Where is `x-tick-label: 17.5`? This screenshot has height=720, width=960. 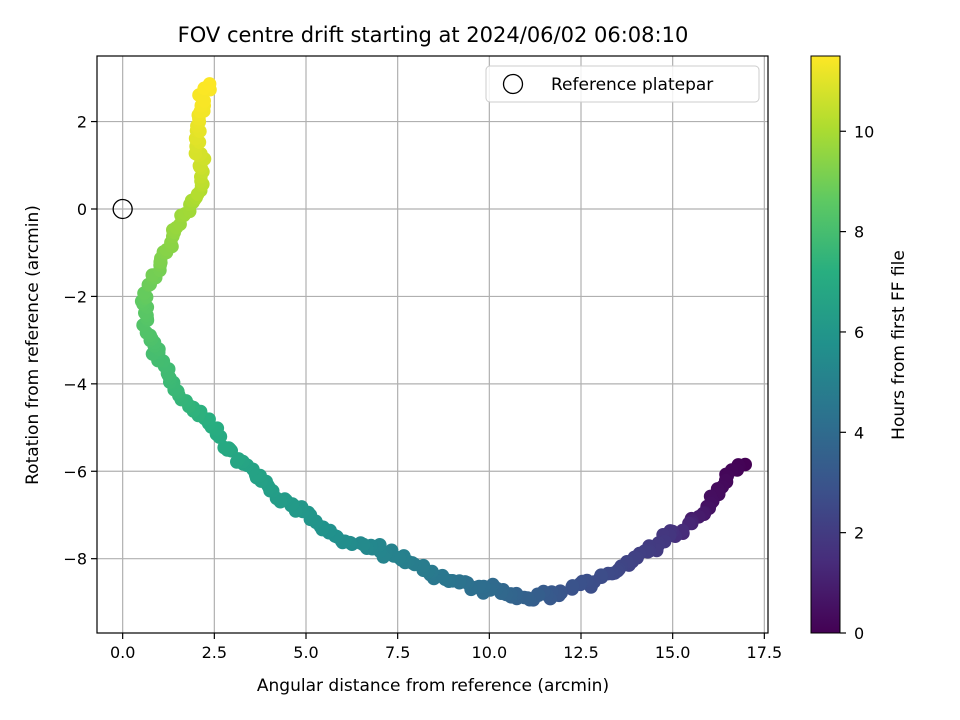 x-tick-label: 17.5 is located at coordinates (765, 652).